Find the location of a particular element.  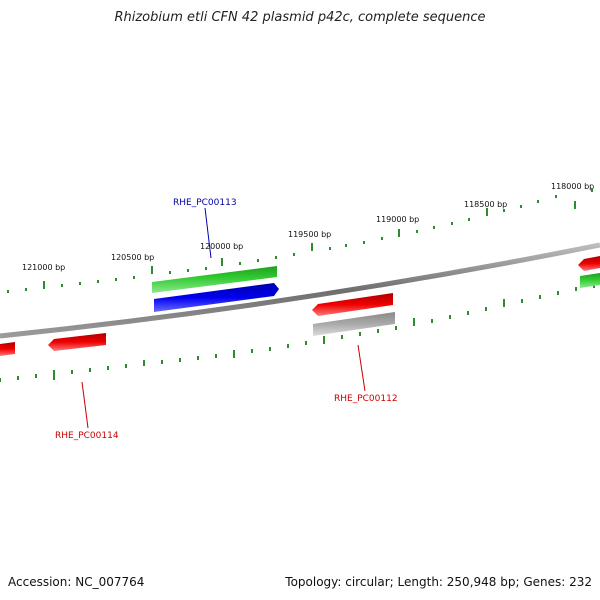

tick-label: 121000 bp is located at coordinates (43, 267).